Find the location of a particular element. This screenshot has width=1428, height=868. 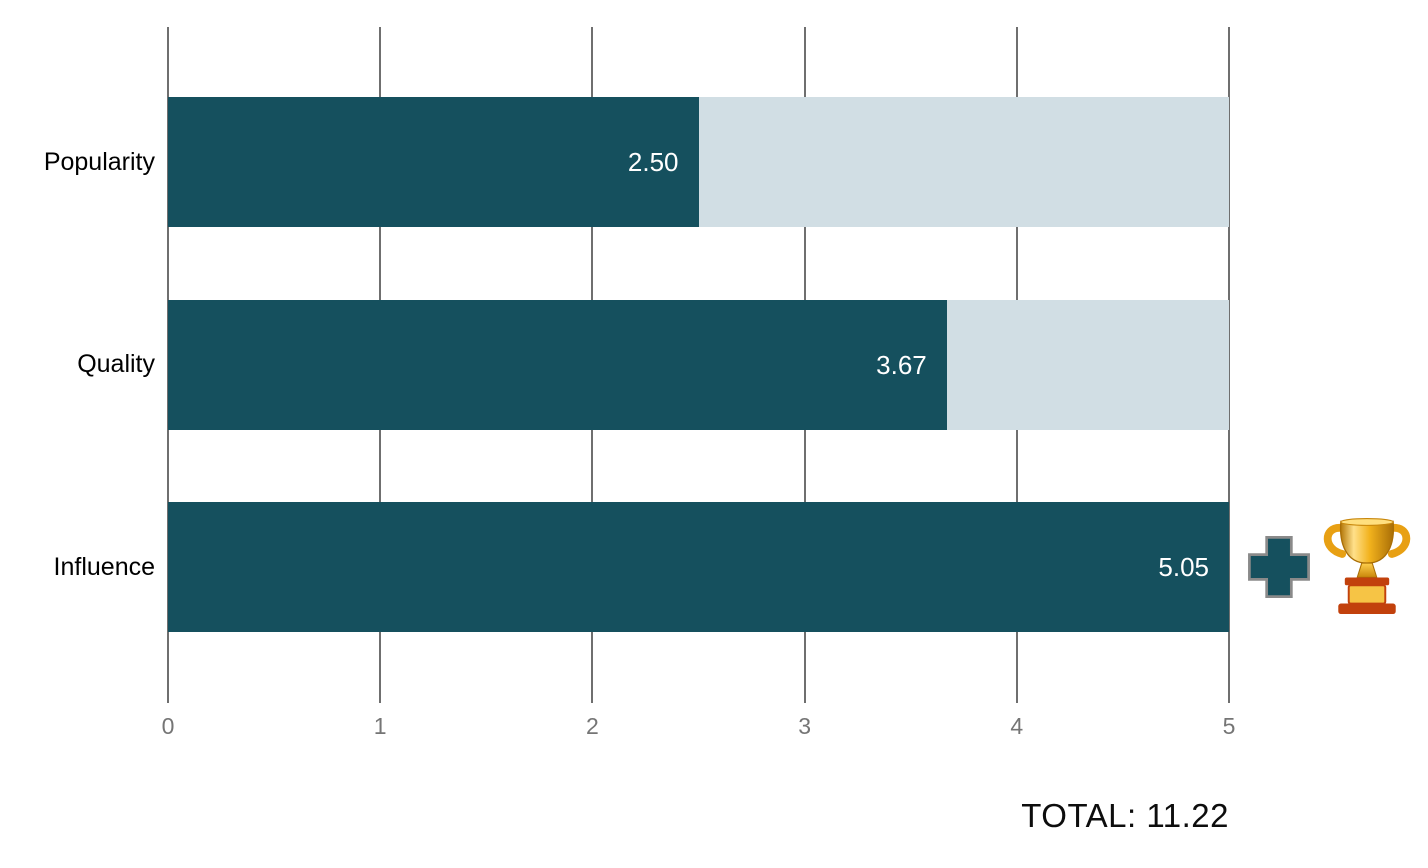

category-label: Influence is located at coordinates (104, 566).